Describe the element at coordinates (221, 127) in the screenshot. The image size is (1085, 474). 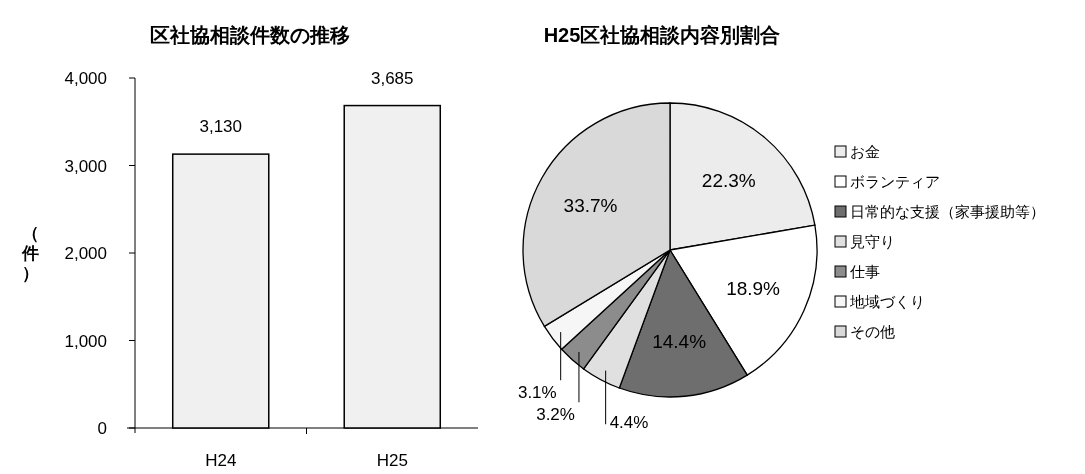
I see `data-label: 3,130` at that location.